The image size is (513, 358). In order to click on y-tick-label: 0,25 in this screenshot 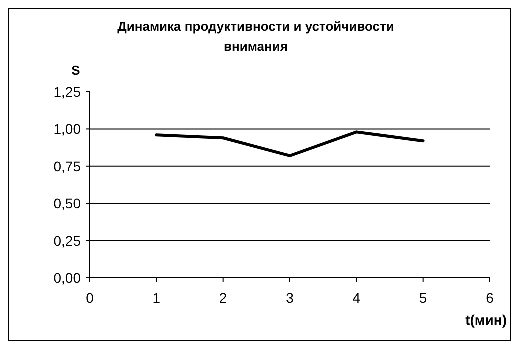, I will do `click(68, 240)`.